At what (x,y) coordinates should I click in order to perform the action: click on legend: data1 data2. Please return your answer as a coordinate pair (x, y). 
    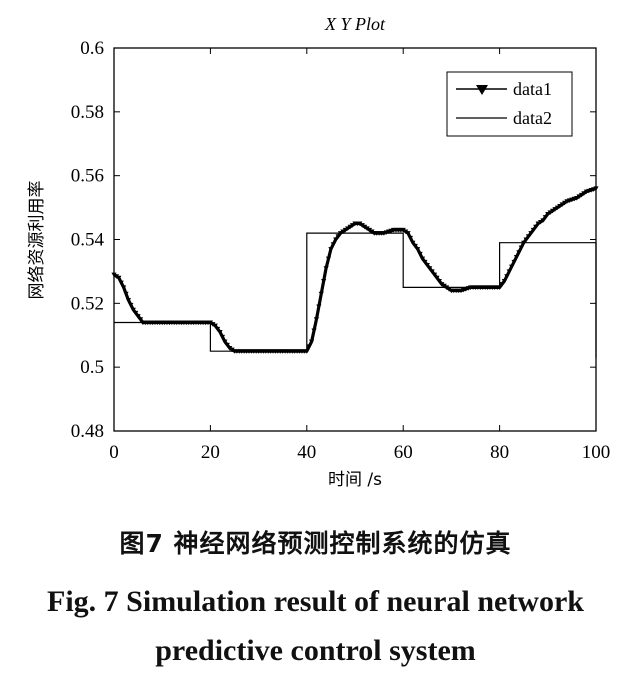
    Looking at the image, I should click on (509, 104).